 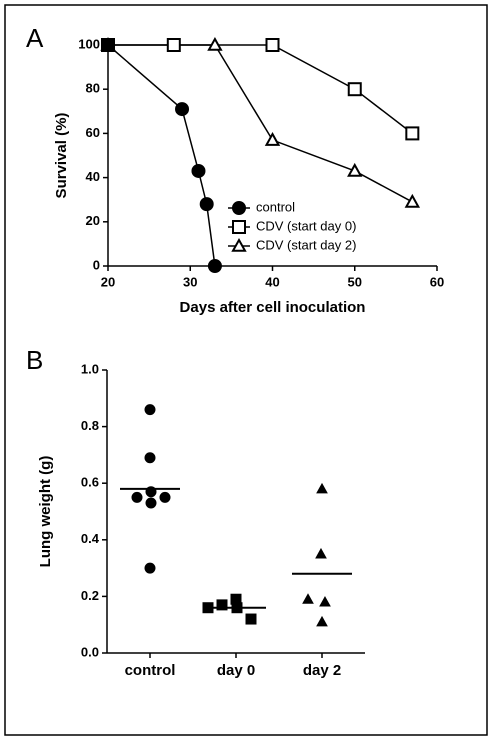 What do you see at coordinates (272, 281) in the screenshot?
I see `x-tick-label: 40` at bounding box center [272, 281].